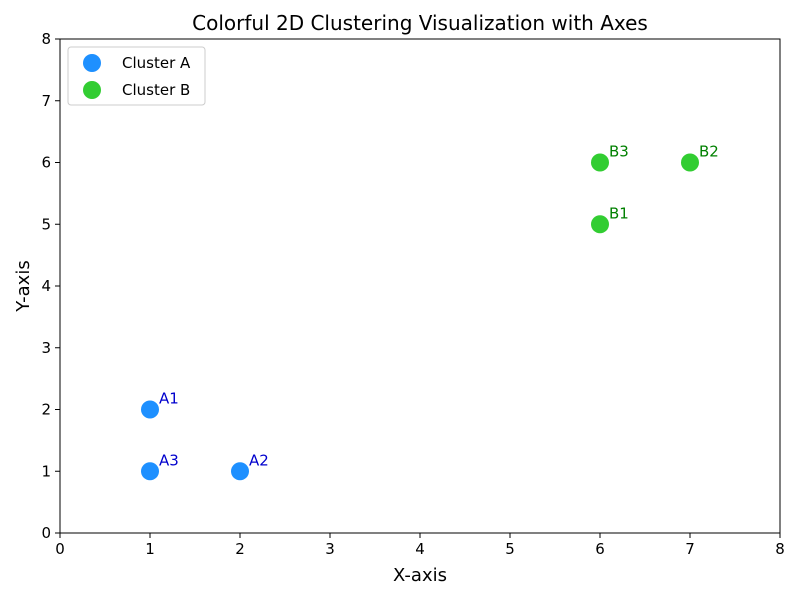 Image resolution: width=800 pixels, height=600 pixels. Describe the element at coordinates (46, 163) in the screenshot. I see `y-tick-label: 6` at that location.